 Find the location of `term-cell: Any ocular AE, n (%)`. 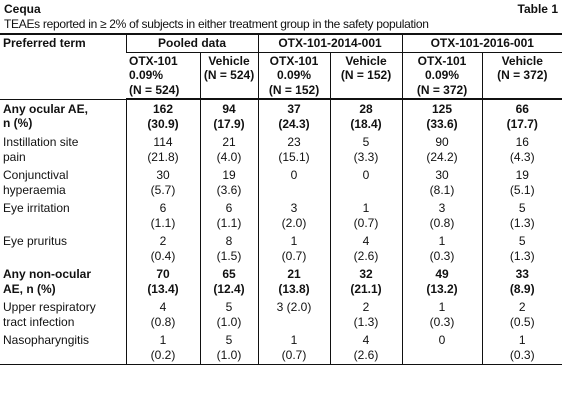

term-cell: Any ocular AE, n (%) is located at coordinates (63, 116).